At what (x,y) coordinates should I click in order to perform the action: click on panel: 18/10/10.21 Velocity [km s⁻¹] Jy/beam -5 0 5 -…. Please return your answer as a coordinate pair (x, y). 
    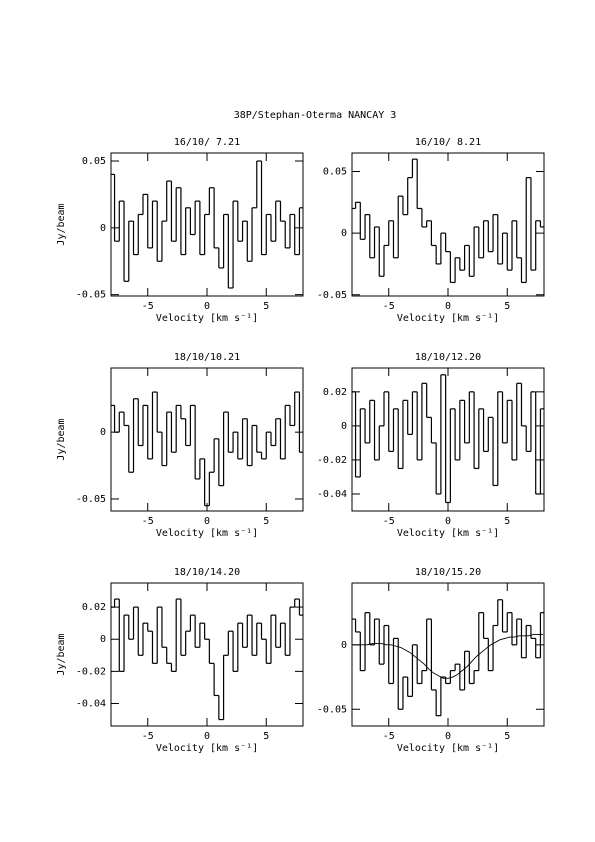
    Looking at the image, I should click on (180, 445).